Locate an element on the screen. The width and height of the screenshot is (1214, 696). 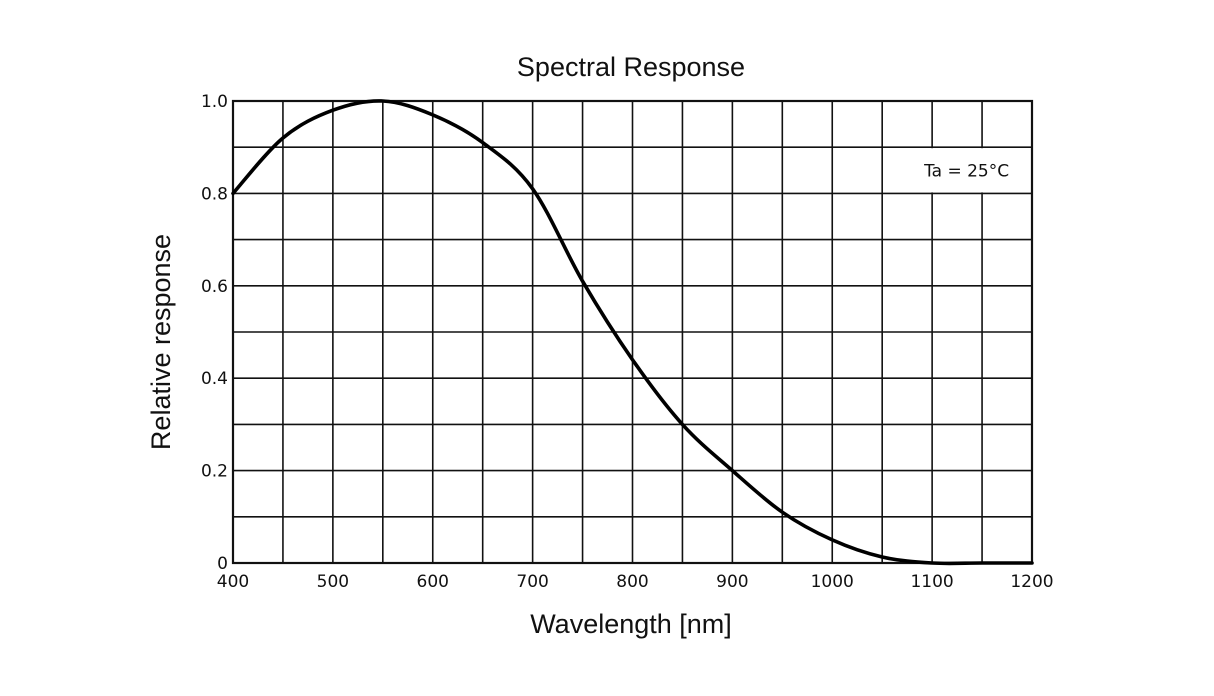
y-tick-label: 0.4 is located at coordinates (214, 379).